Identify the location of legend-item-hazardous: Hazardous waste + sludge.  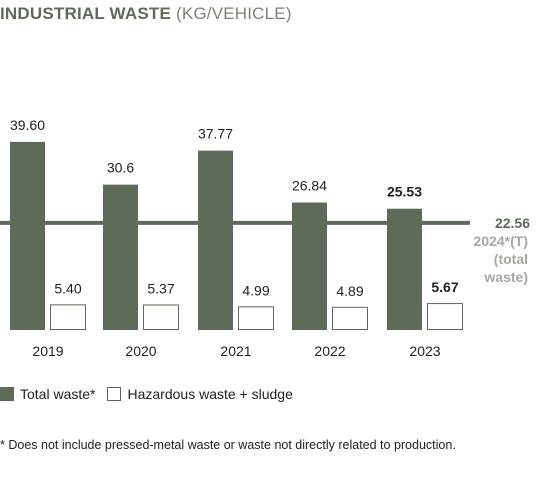
(200, 394).